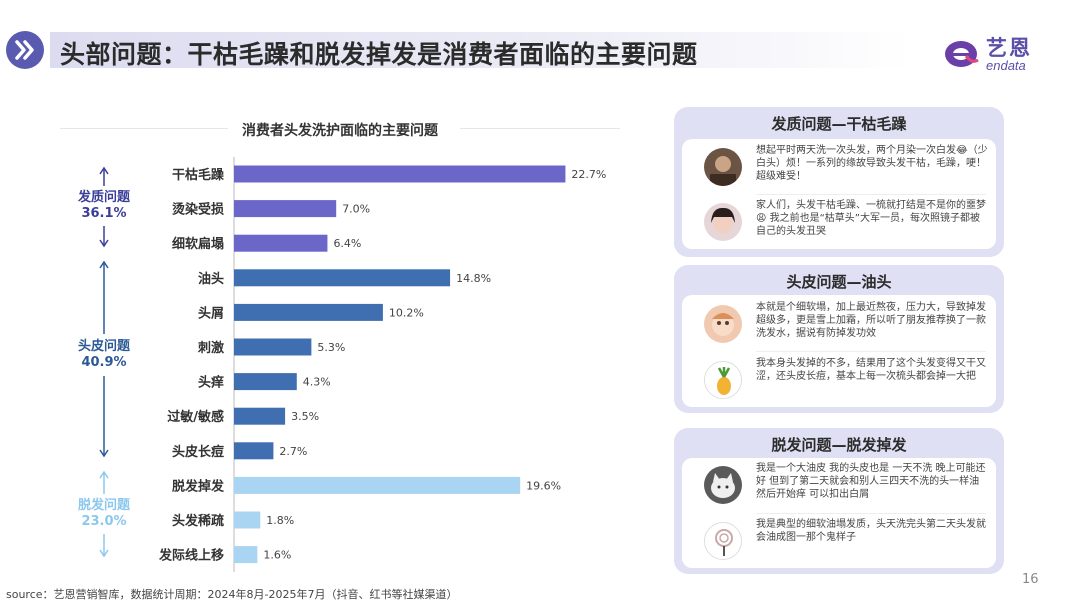  Describe the element at coordinates (211, 279) in the screenshot. I see `category-label: 油头` at that location.